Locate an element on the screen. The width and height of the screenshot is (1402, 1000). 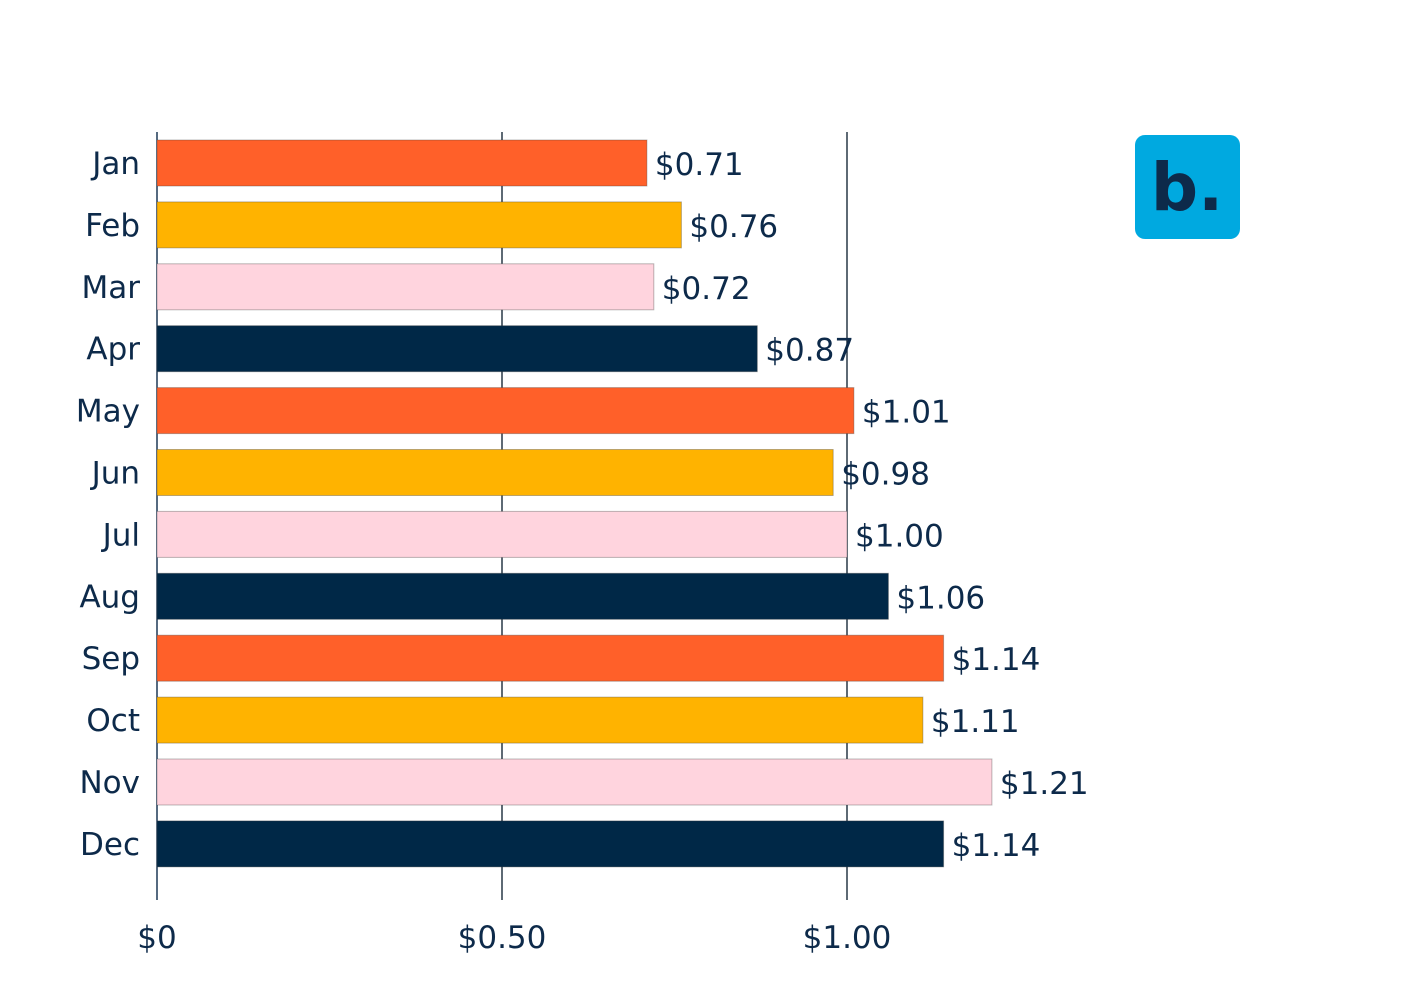
x-tick-label: $0.50 is located at coordinates (502, 938).